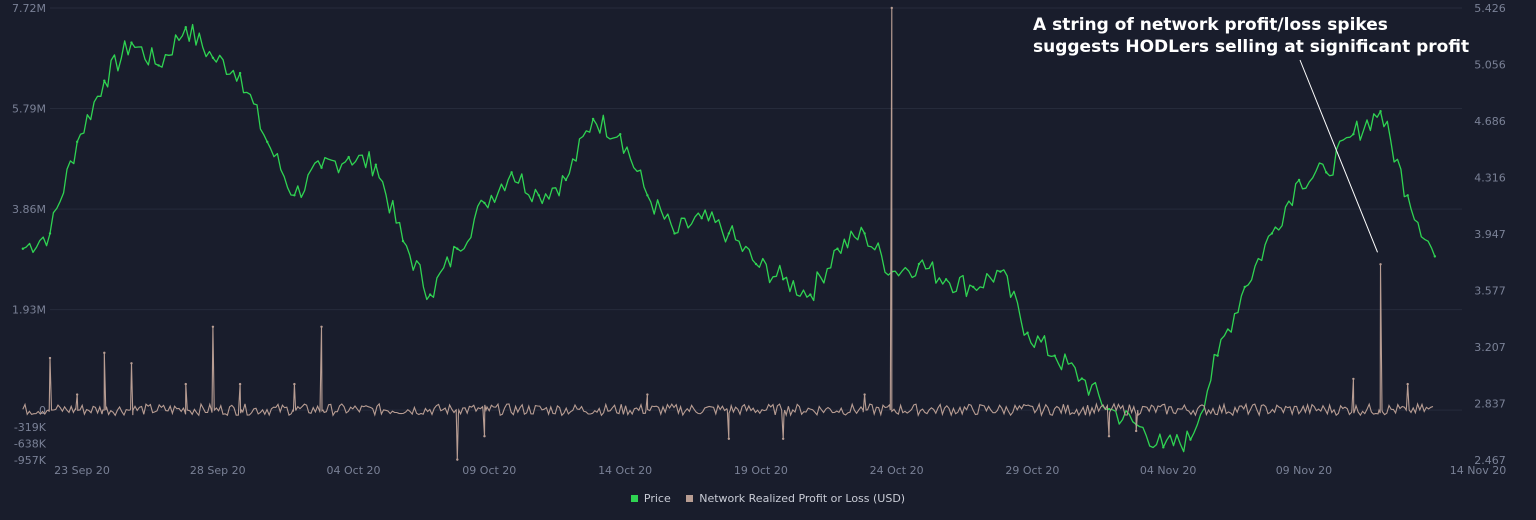 This screenshot has height=520, width=1536. Describe the element at coordinates (1490, 178) in the screenshot. I see `y-right-tick-label: 4.316` at that location.